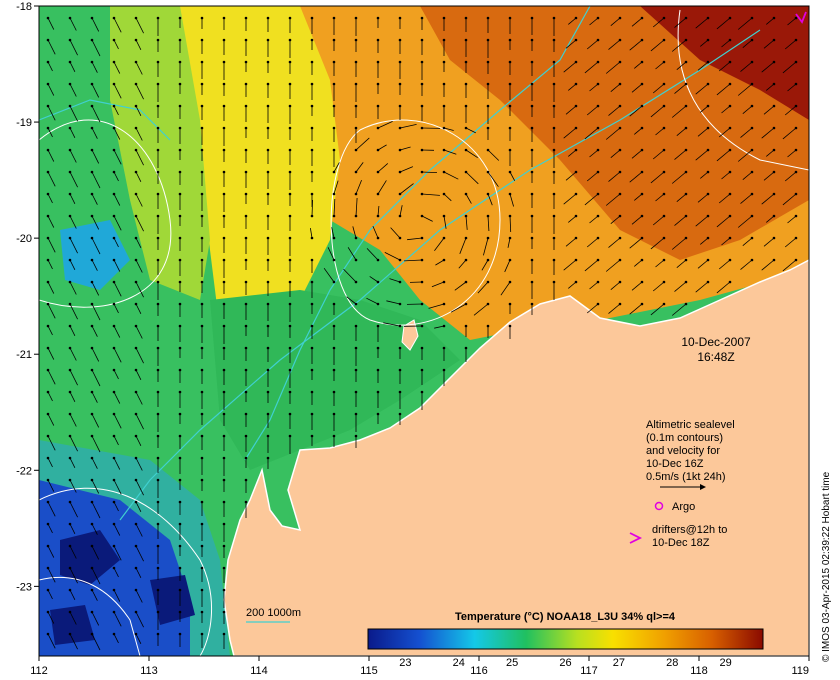  What do you see at coordinates (335, 380) in the screenshot?
I see `sst-green-coastal` at bounding box center [335, 380].